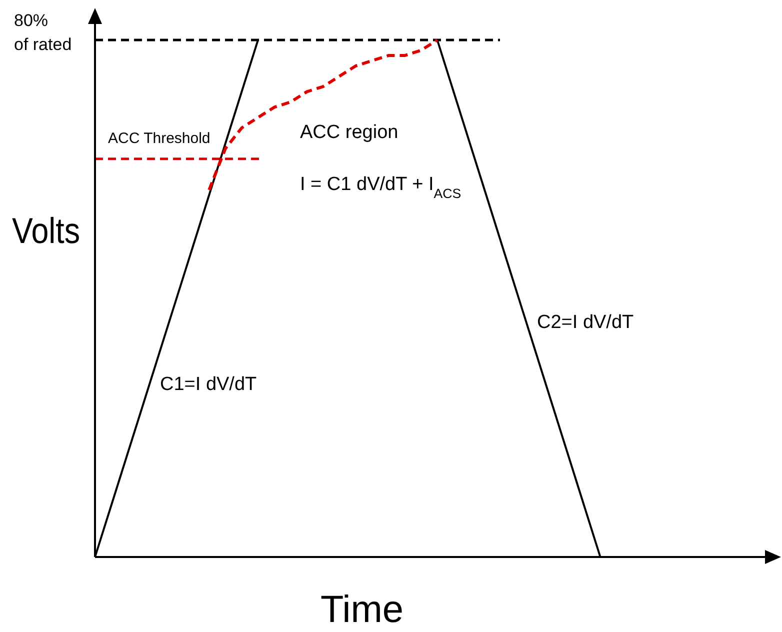 The width and height of the screenshot is (782, 632). I want to click on ref-line-label: ACC Threshold, so click(159, 138).